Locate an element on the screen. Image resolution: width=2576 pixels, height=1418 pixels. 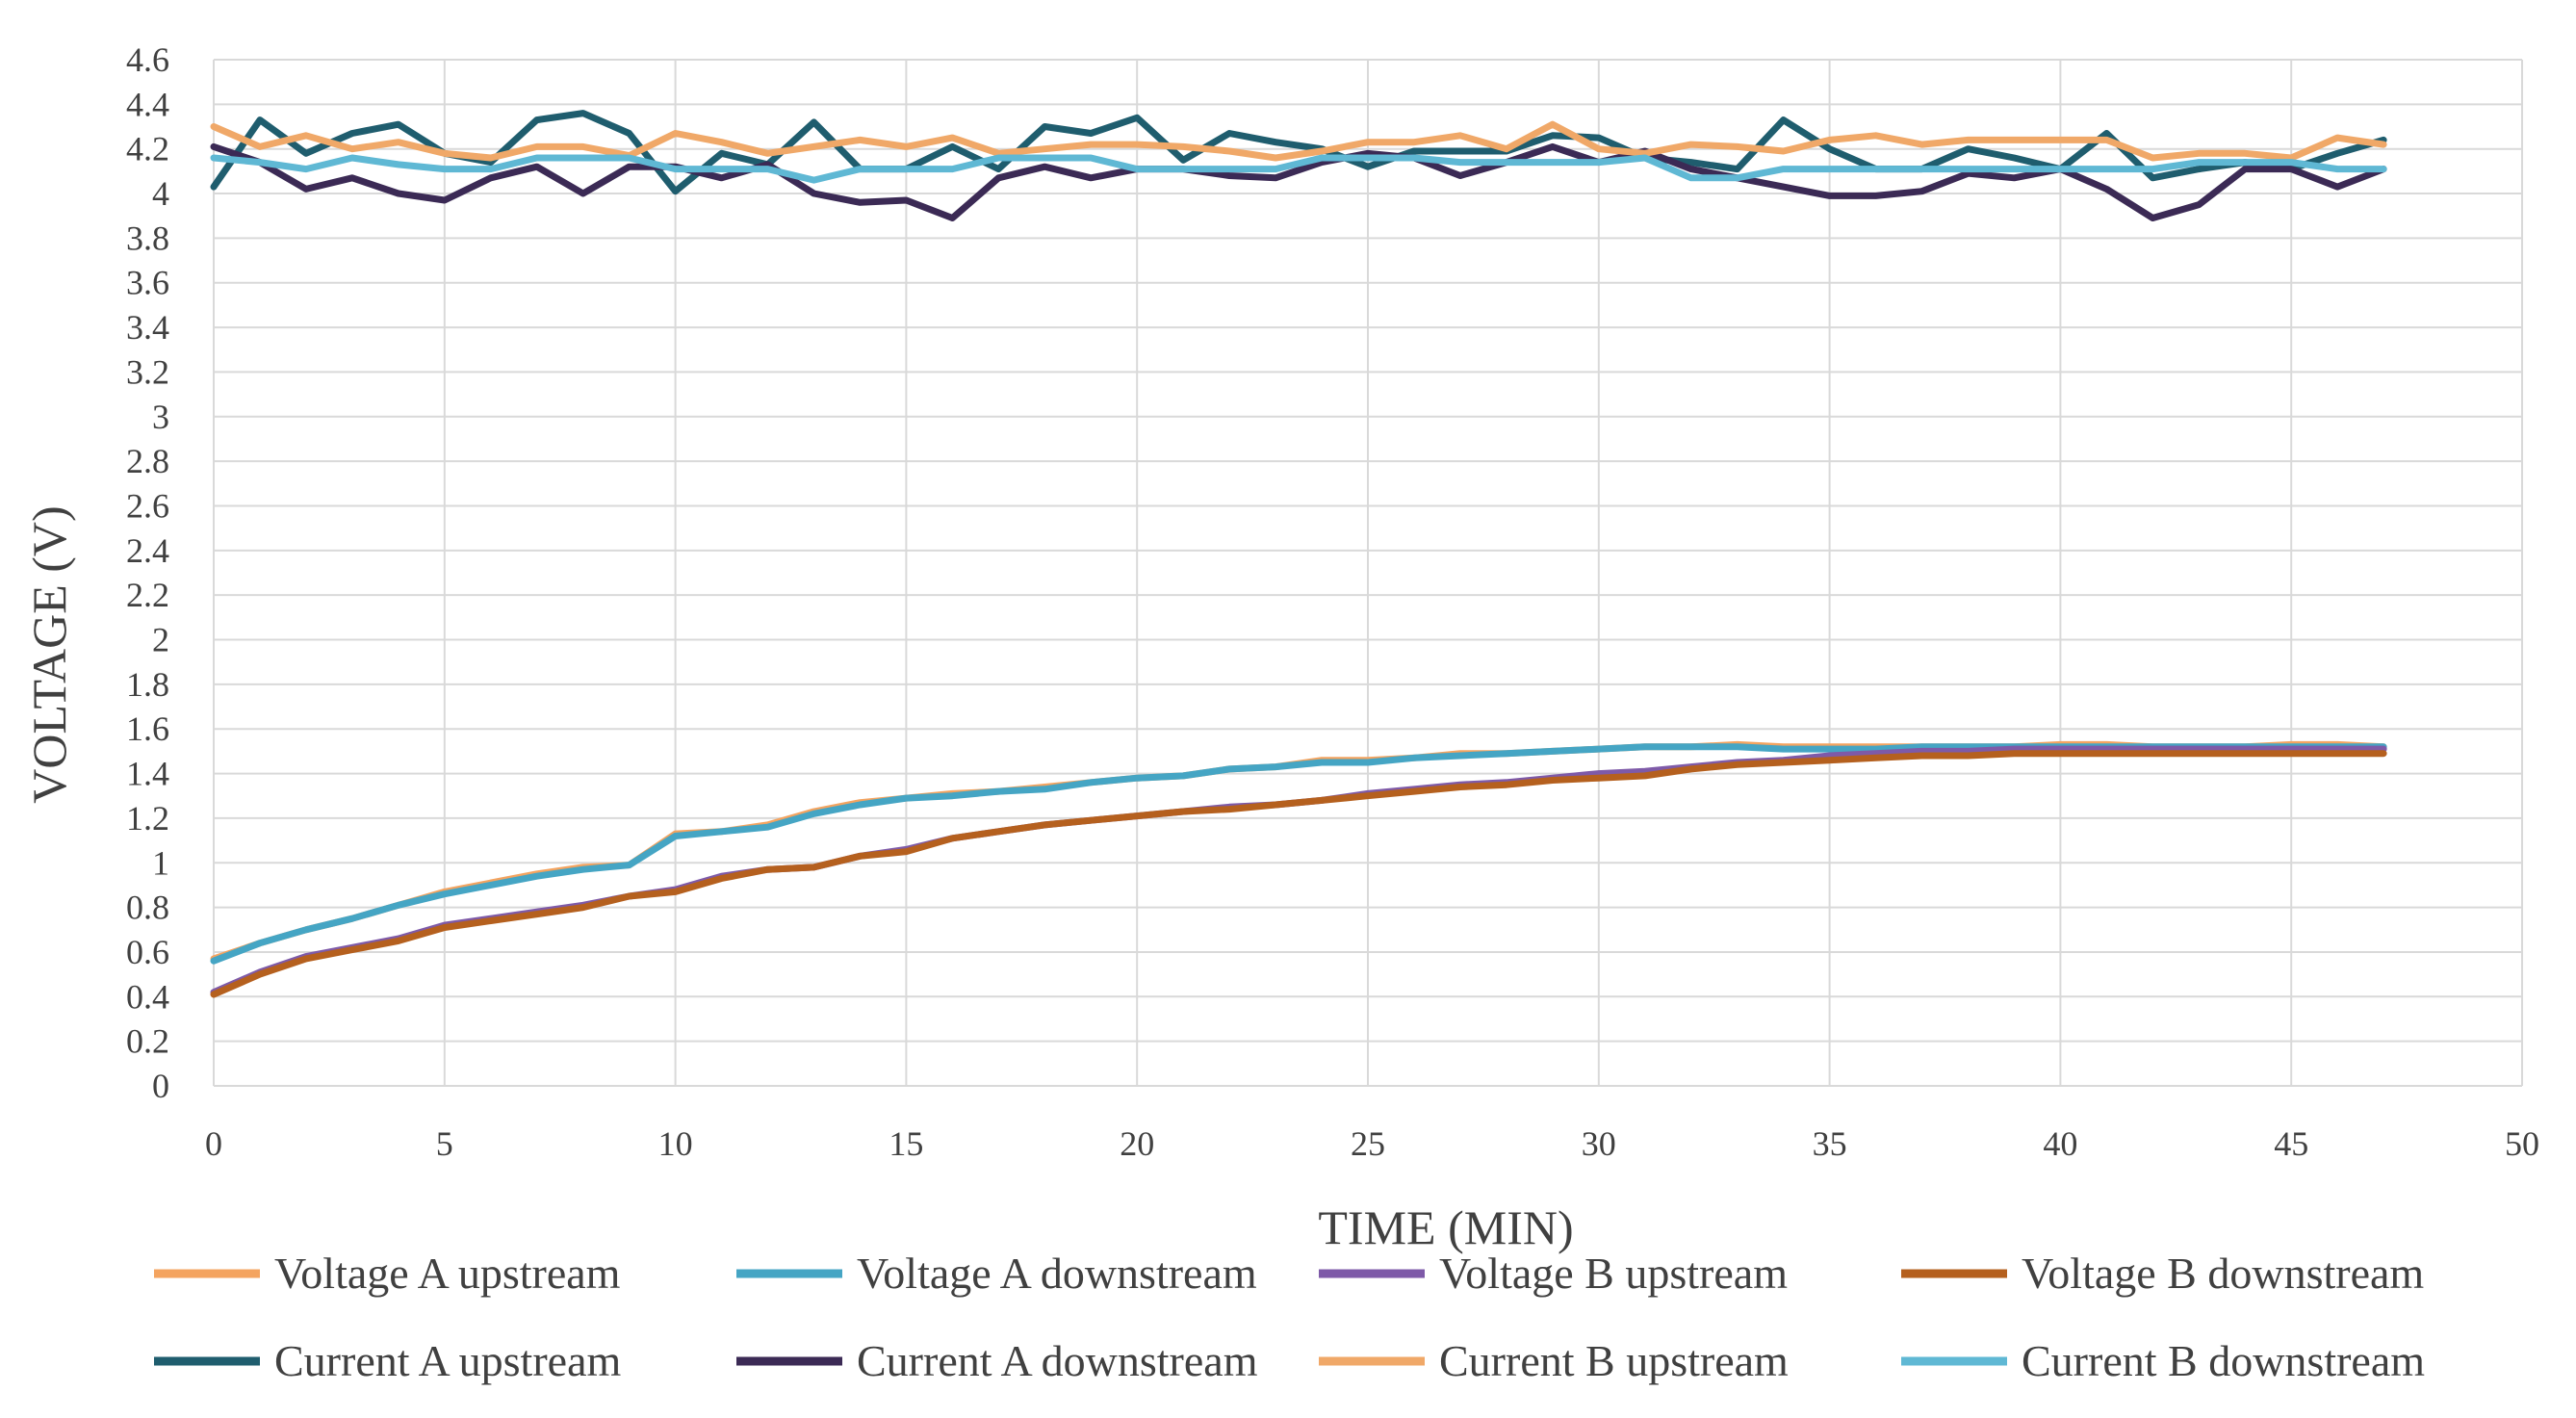
series-line-voltage-b-downstream is located at coordinates (1299, 874).